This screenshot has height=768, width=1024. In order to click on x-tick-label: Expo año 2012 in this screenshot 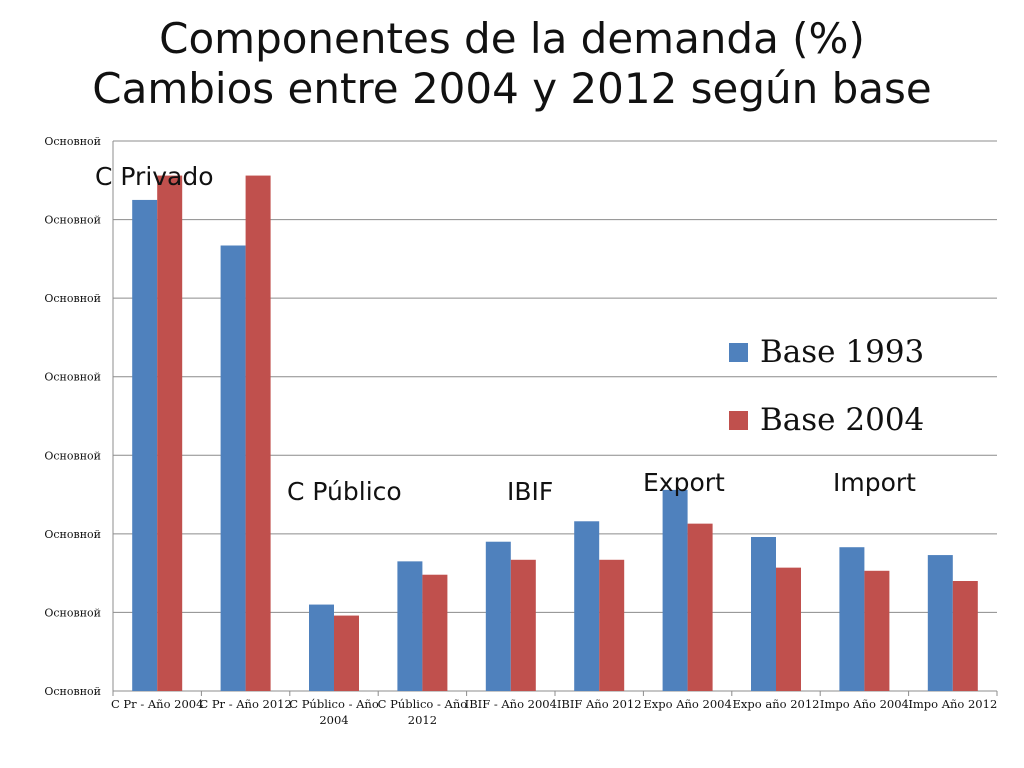, I will do `click(776, 704)`.